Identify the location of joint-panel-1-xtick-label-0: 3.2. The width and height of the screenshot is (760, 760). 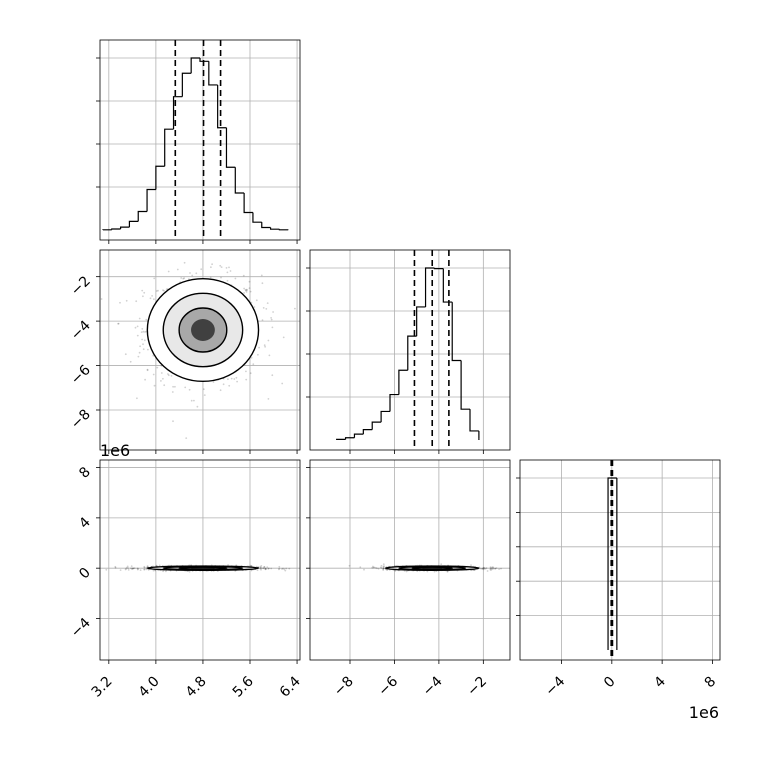
(102, 687).